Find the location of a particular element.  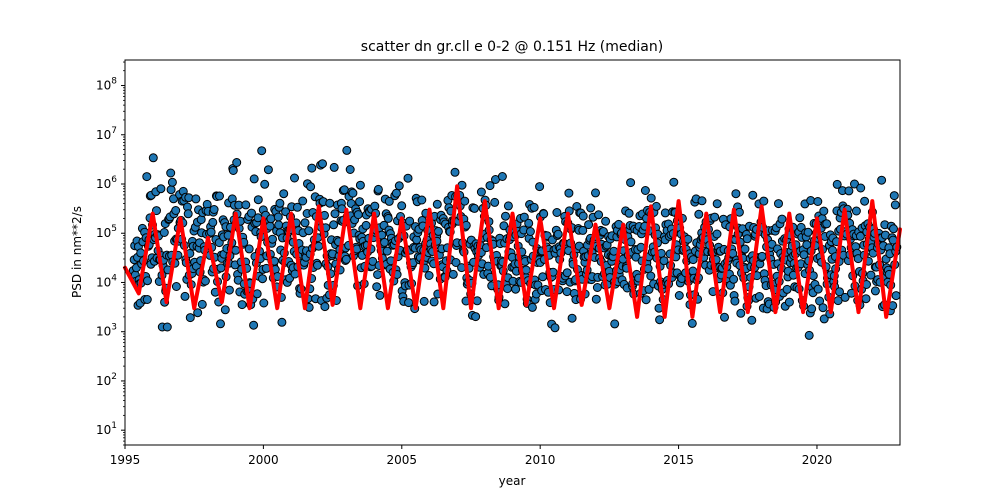

x-tick-label: 2005 is located at coordinates (402, 460).